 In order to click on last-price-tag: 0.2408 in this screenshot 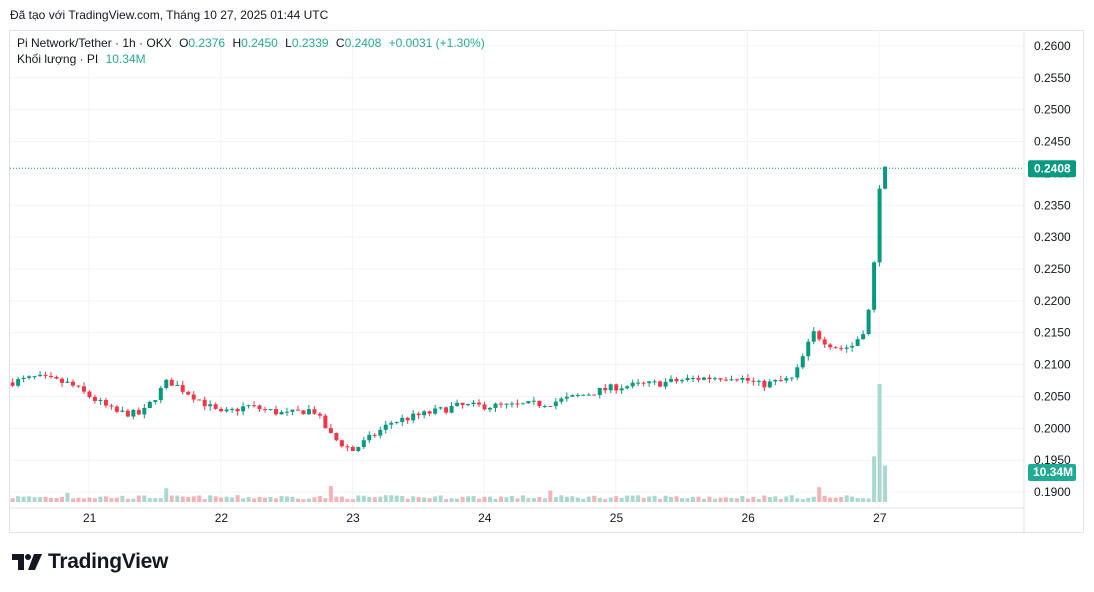, I will do `click(1052, 168)`.